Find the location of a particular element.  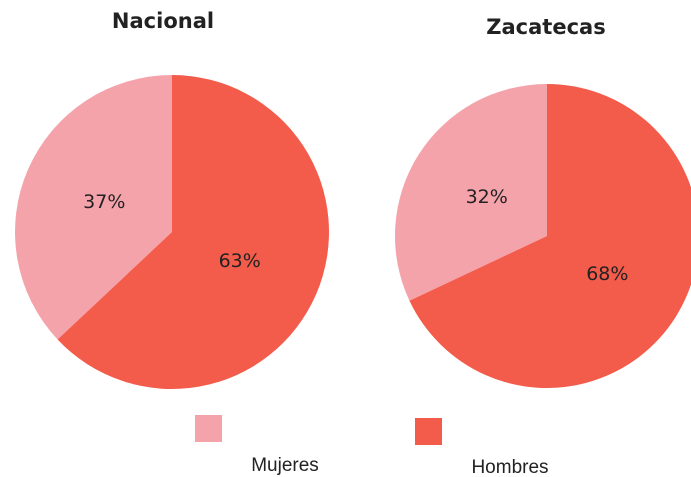

chart-title: Zacatecas is located at coordinates (545, 27).